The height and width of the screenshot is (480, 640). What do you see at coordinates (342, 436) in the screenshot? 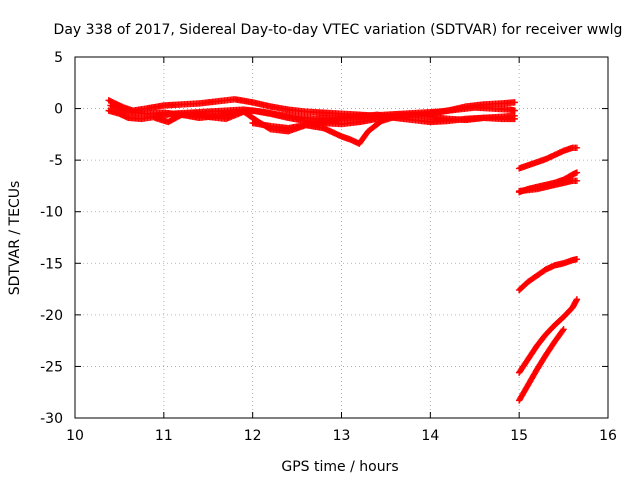
I see `x-tick-label: 13` at bounding box center [342, 436].